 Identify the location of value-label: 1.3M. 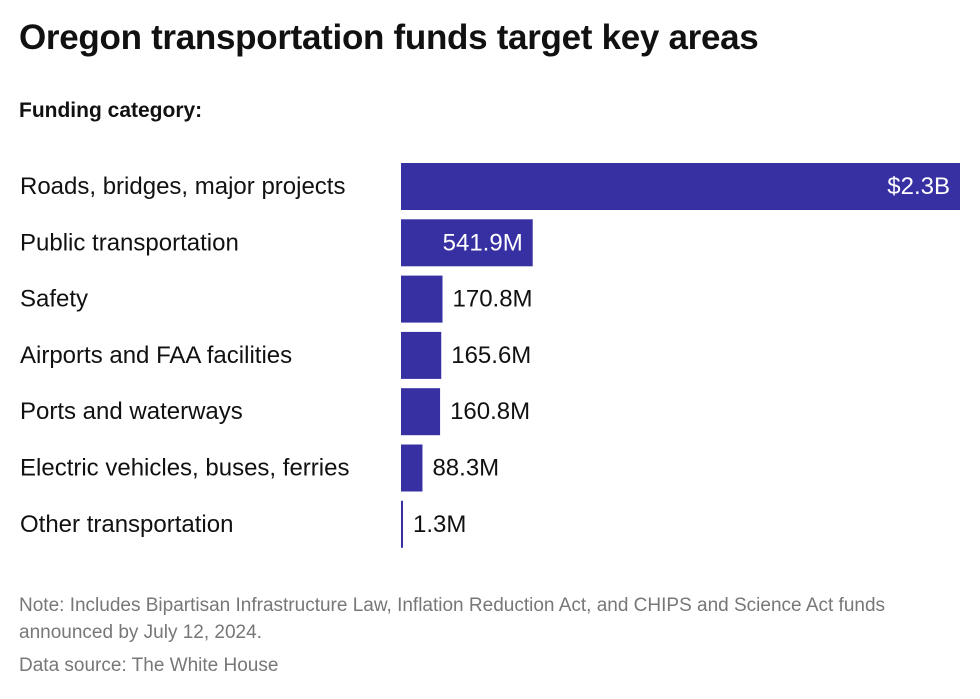
(439, 524).